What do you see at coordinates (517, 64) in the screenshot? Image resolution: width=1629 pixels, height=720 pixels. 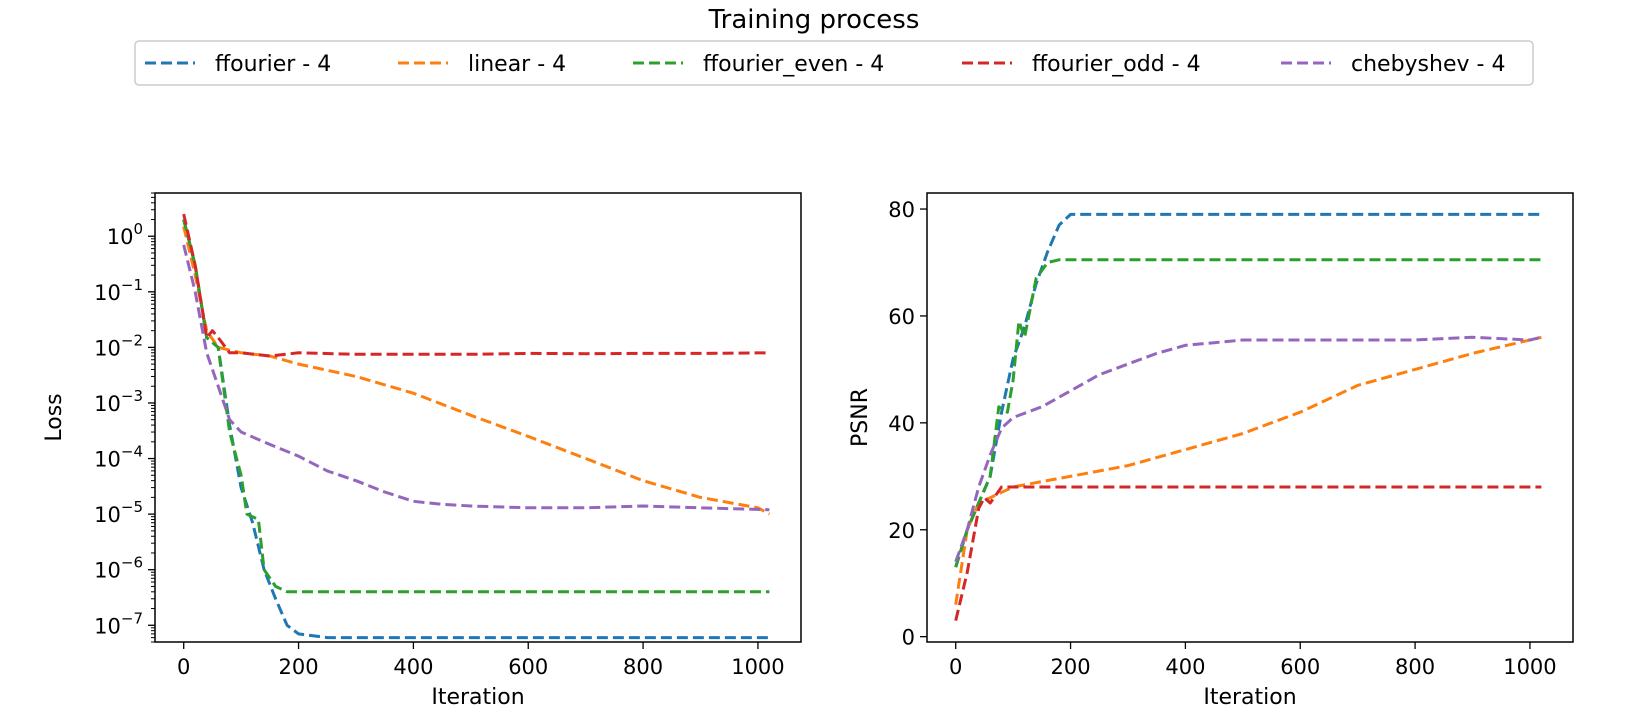 I see `legend-label-linear: linear - 4` at bounding box center [517, 64].